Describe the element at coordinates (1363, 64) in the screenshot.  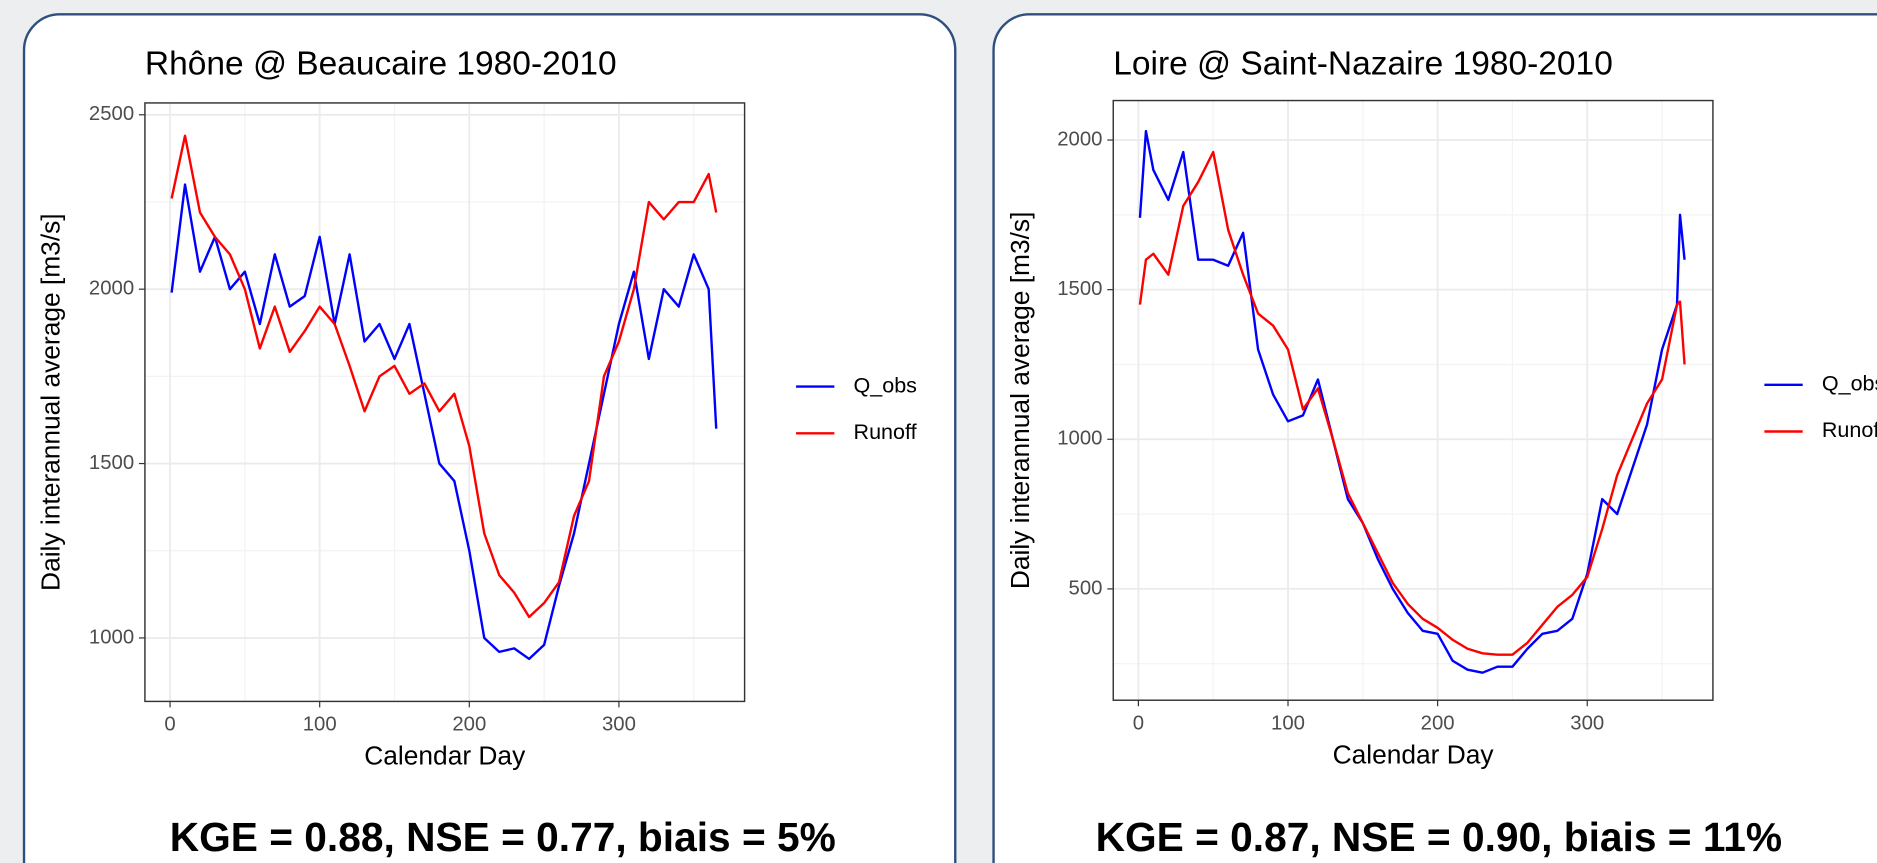
I see `chart-title: Loire @ Saint-Nazaire 1980-2010` at that location.